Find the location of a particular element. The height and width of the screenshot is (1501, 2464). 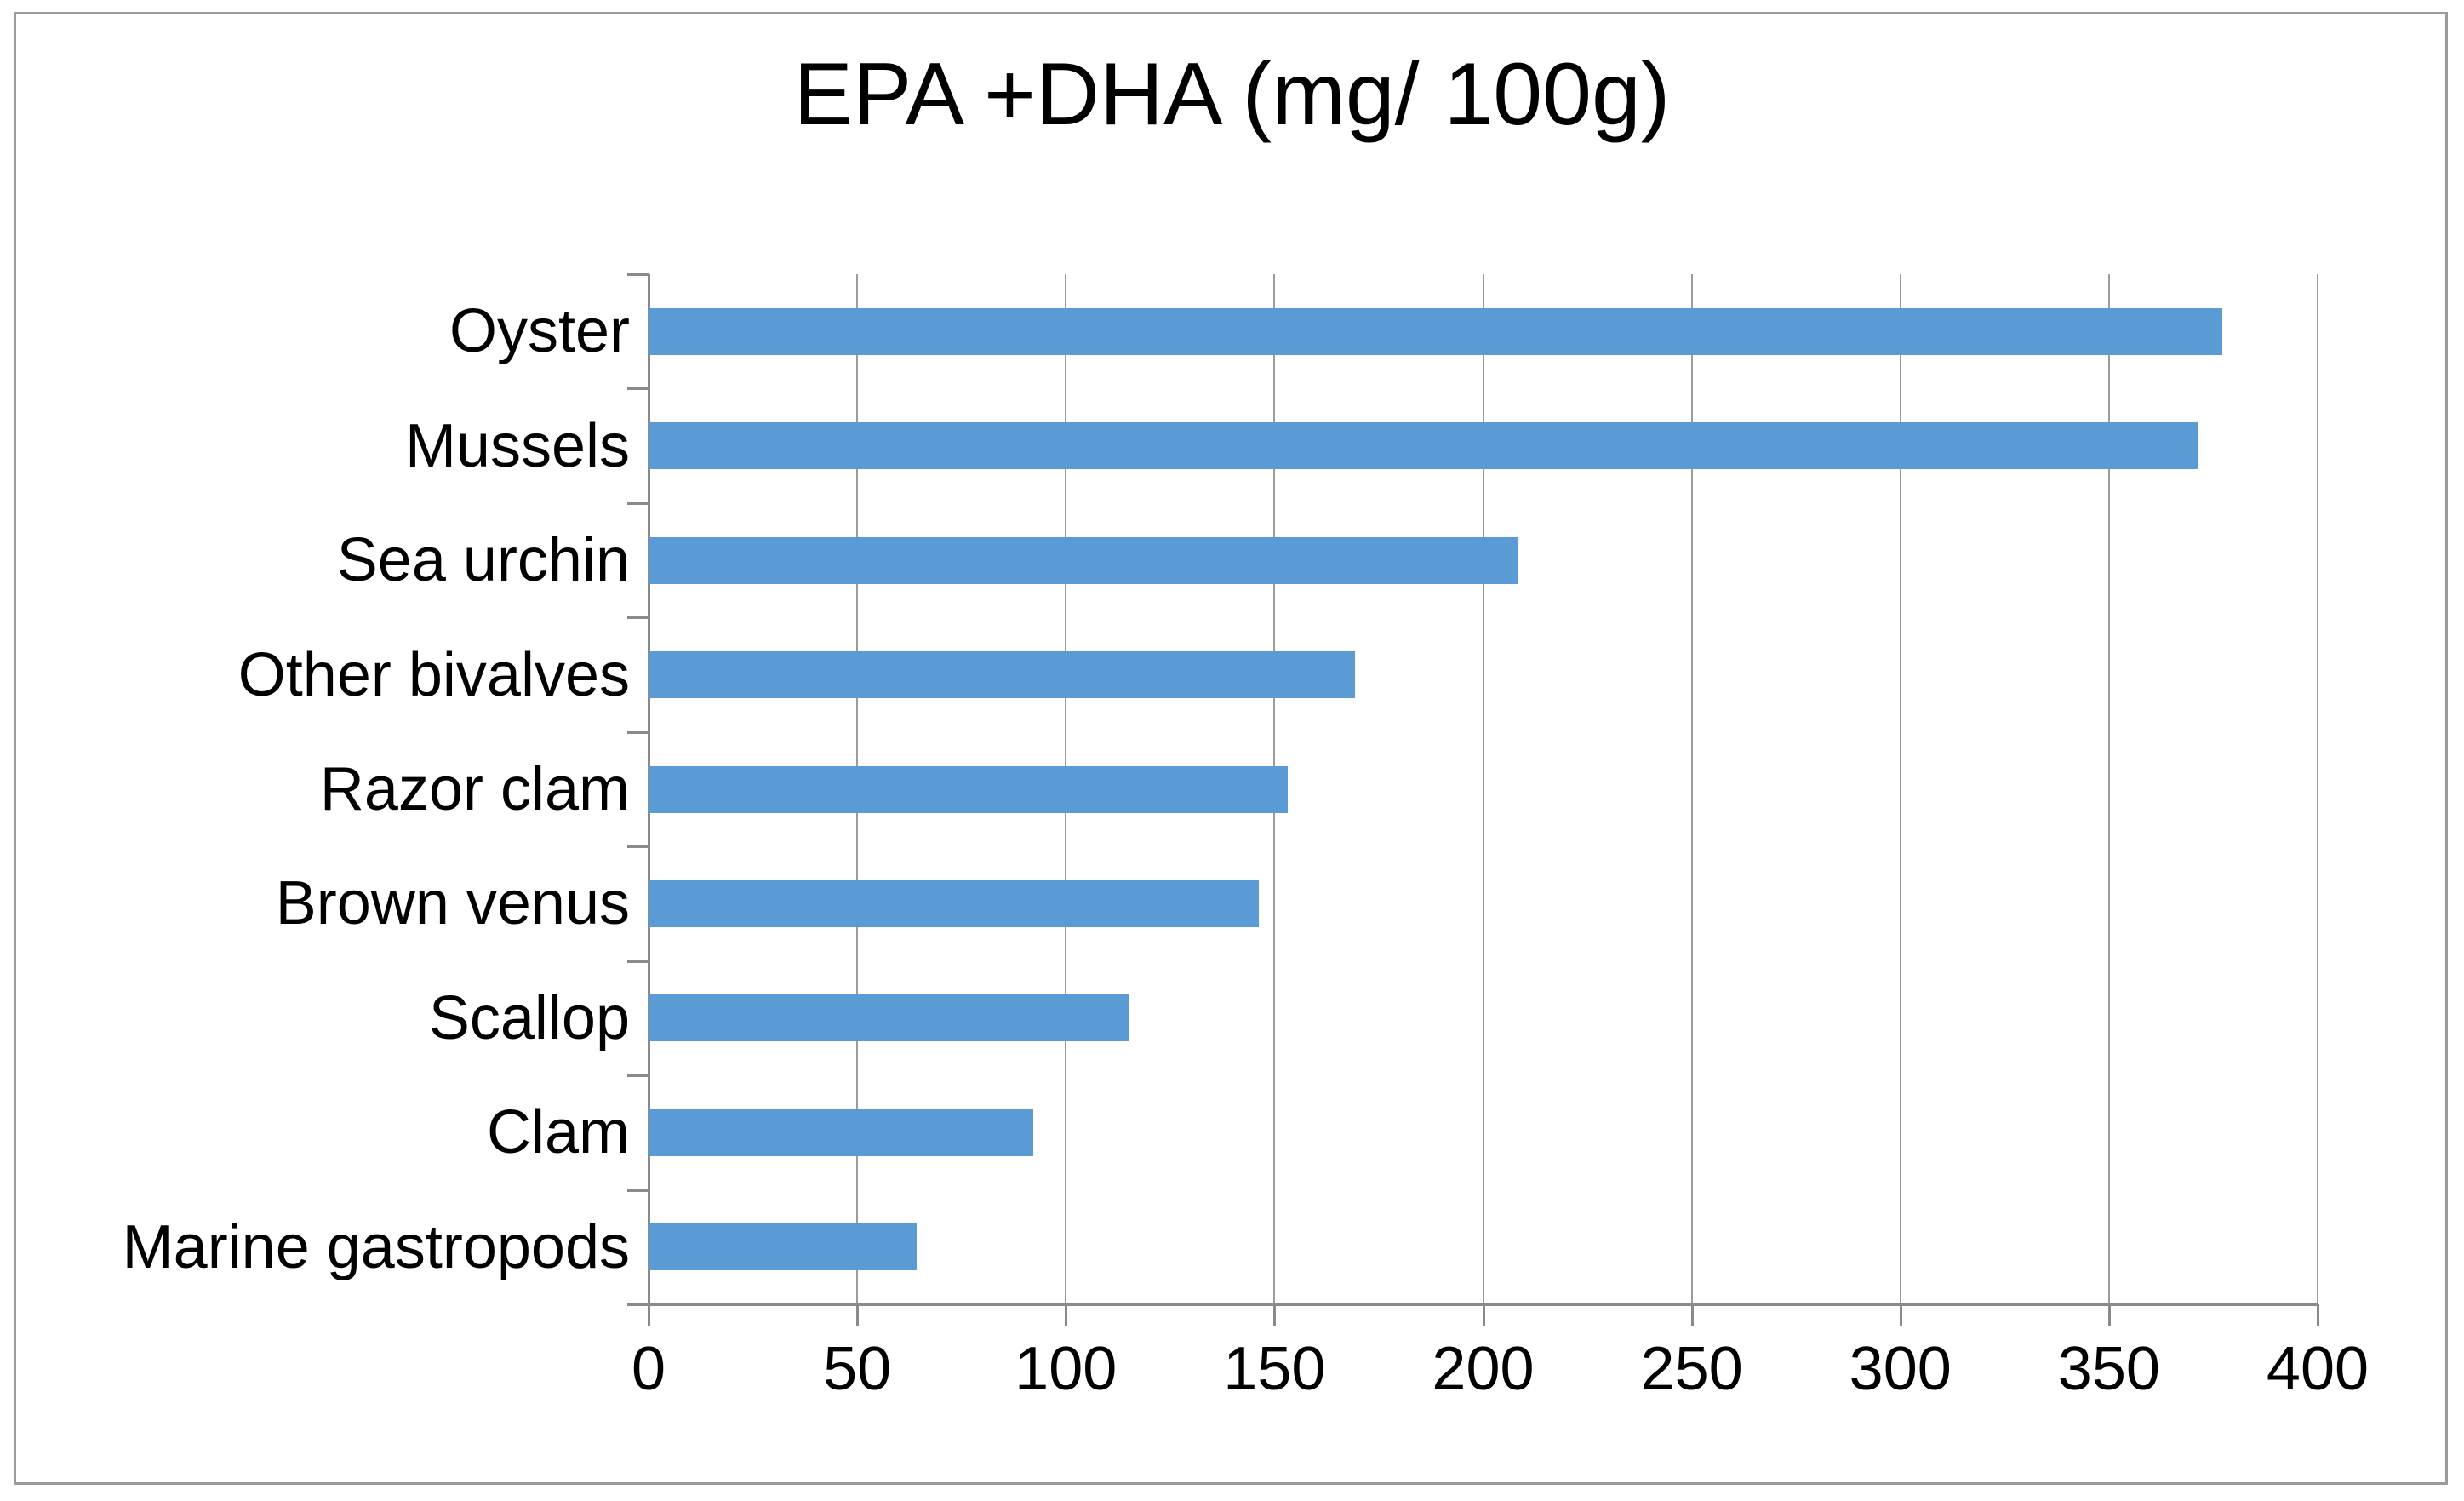

category-label-razor-clam: Razor clam is located at coordinates (474, 789).